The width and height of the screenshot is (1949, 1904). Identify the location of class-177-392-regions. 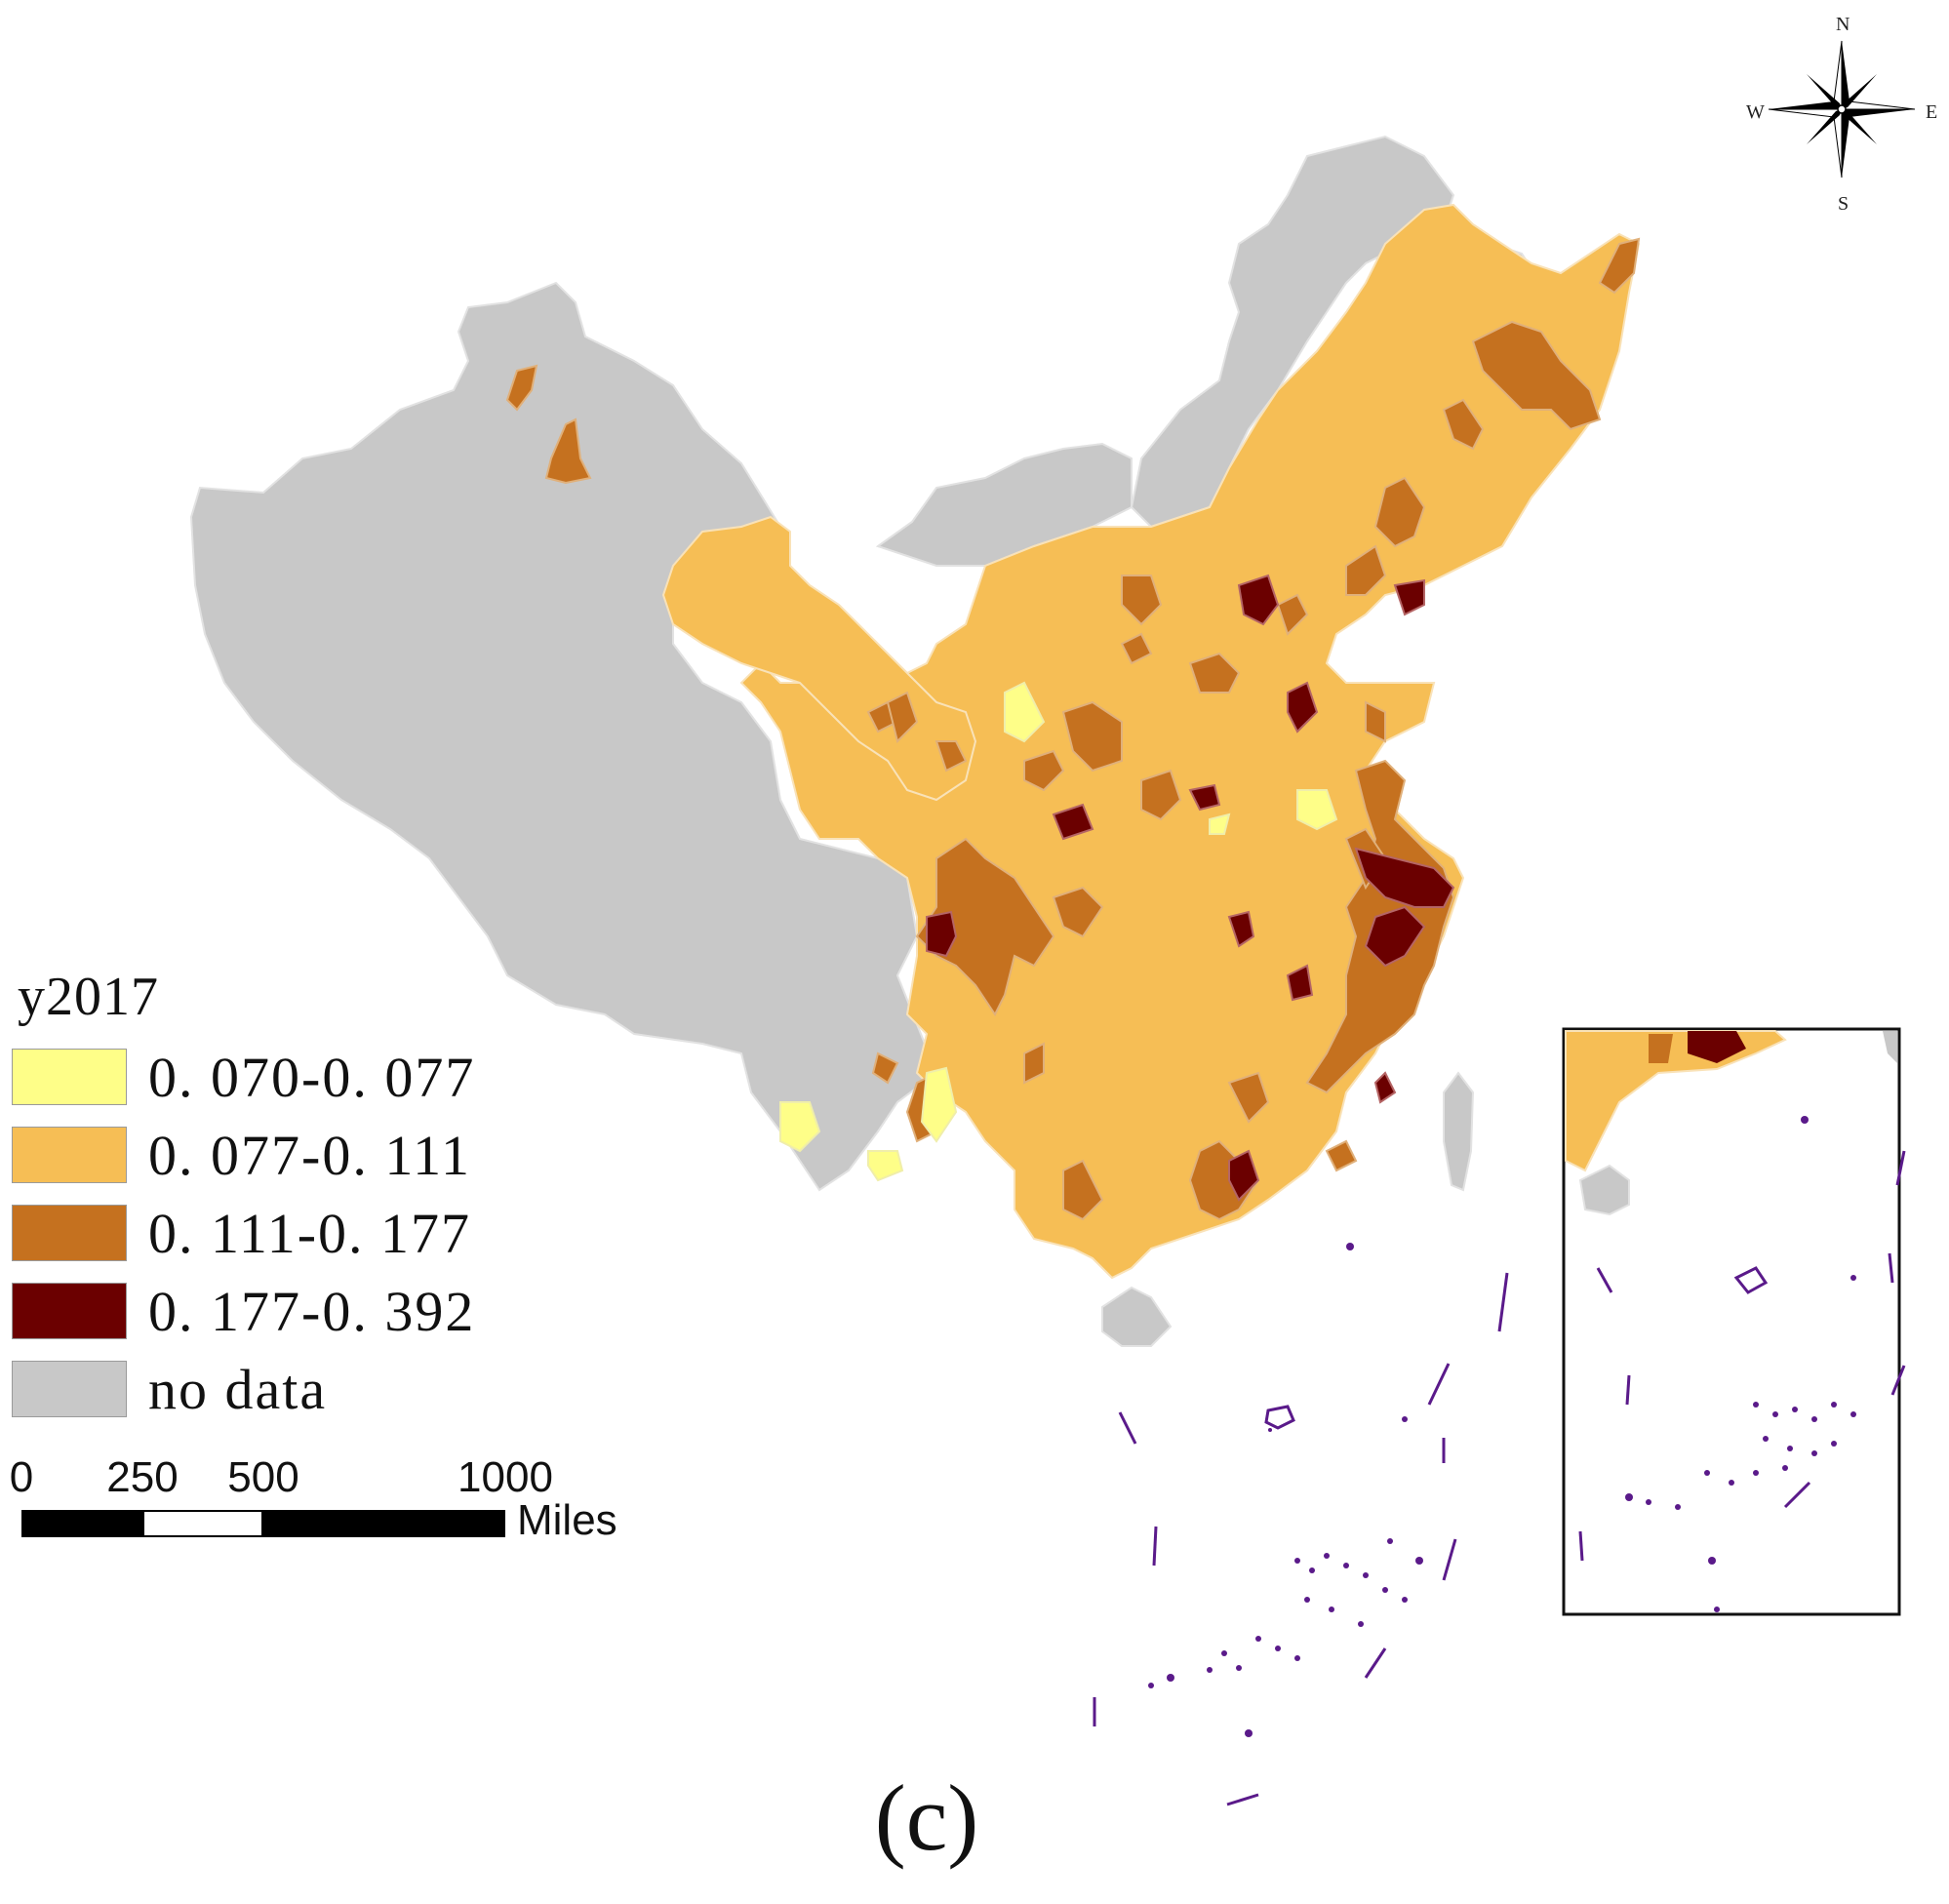
(1191, 888).